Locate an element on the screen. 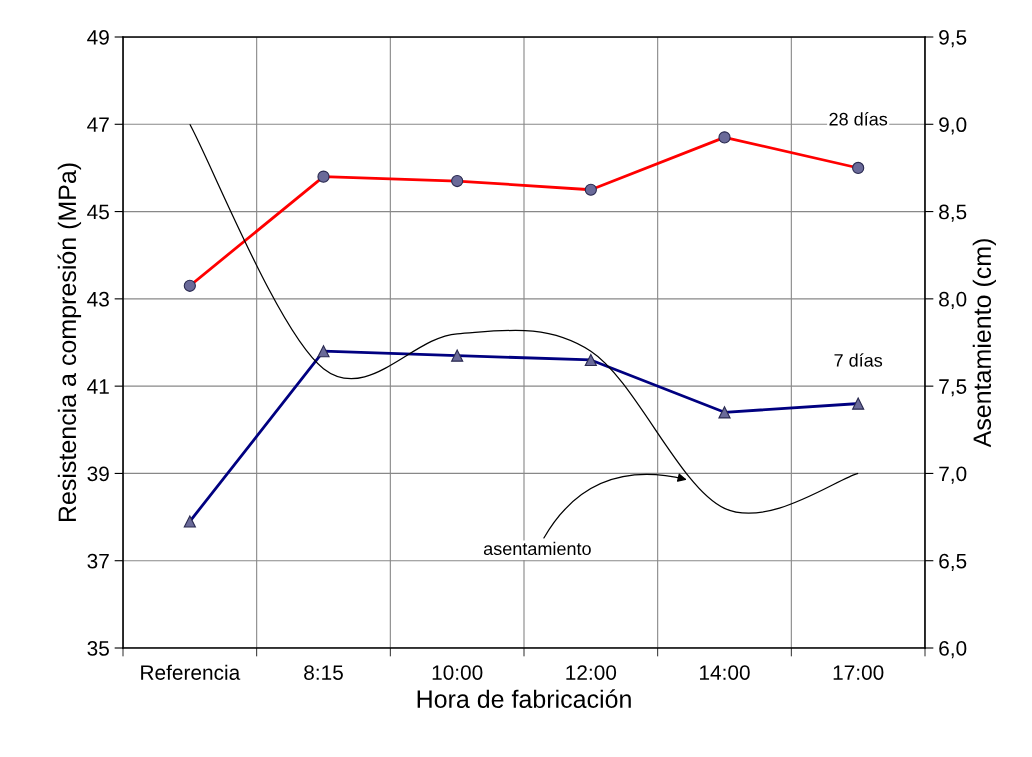  y2-tick-label: 8,5 is located at coordinates (953, 213).